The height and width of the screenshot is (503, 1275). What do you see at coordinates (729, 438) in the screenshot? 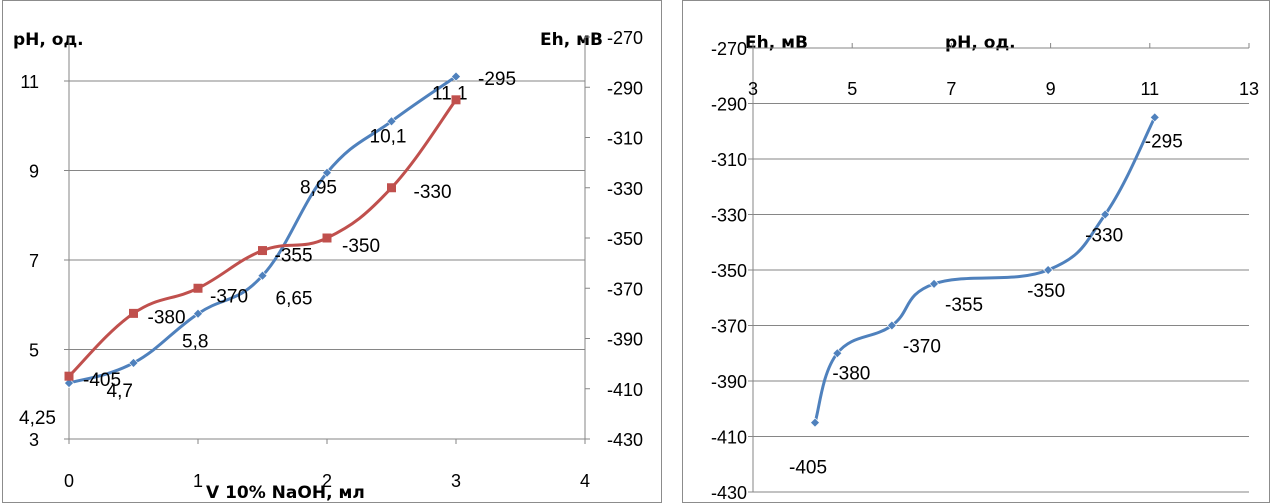
I see `y-tick-label: -410` at bounding box center [729, 438].